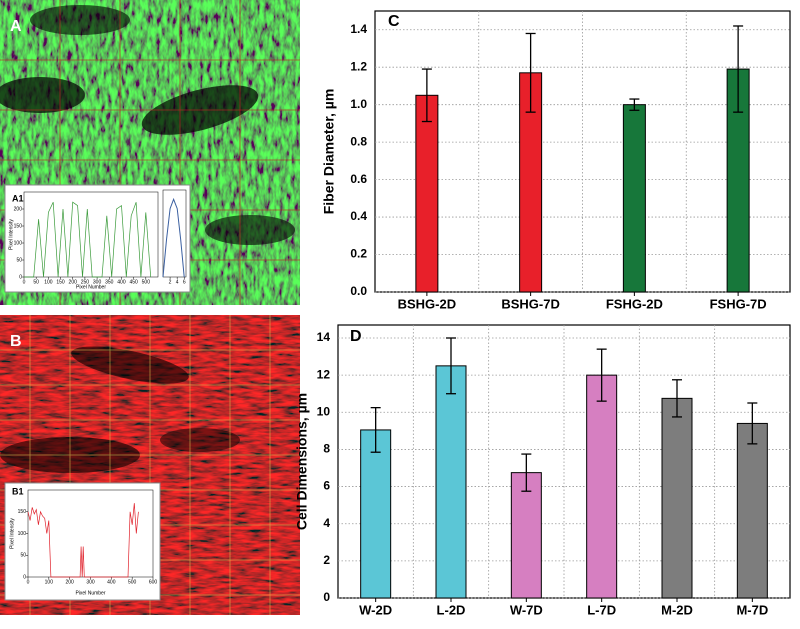 Image resolution: width=800 pixels, height=629 pixels. What do you see at coordinates (530, 303) in the screenshot?
I see `x-tick-label: BSHG-7D` at bounding box center [530, 303].